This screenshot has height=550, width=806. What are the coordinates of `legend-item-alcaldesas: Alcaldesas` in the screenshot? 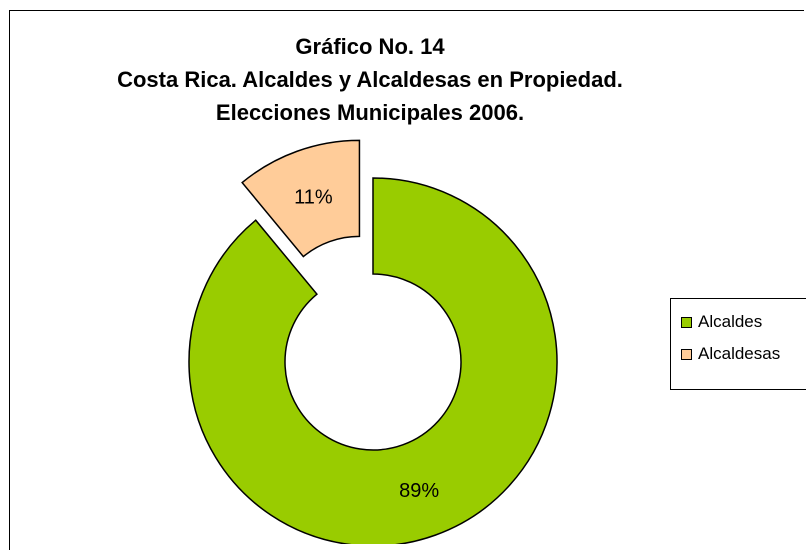 It's located at (730, 354).